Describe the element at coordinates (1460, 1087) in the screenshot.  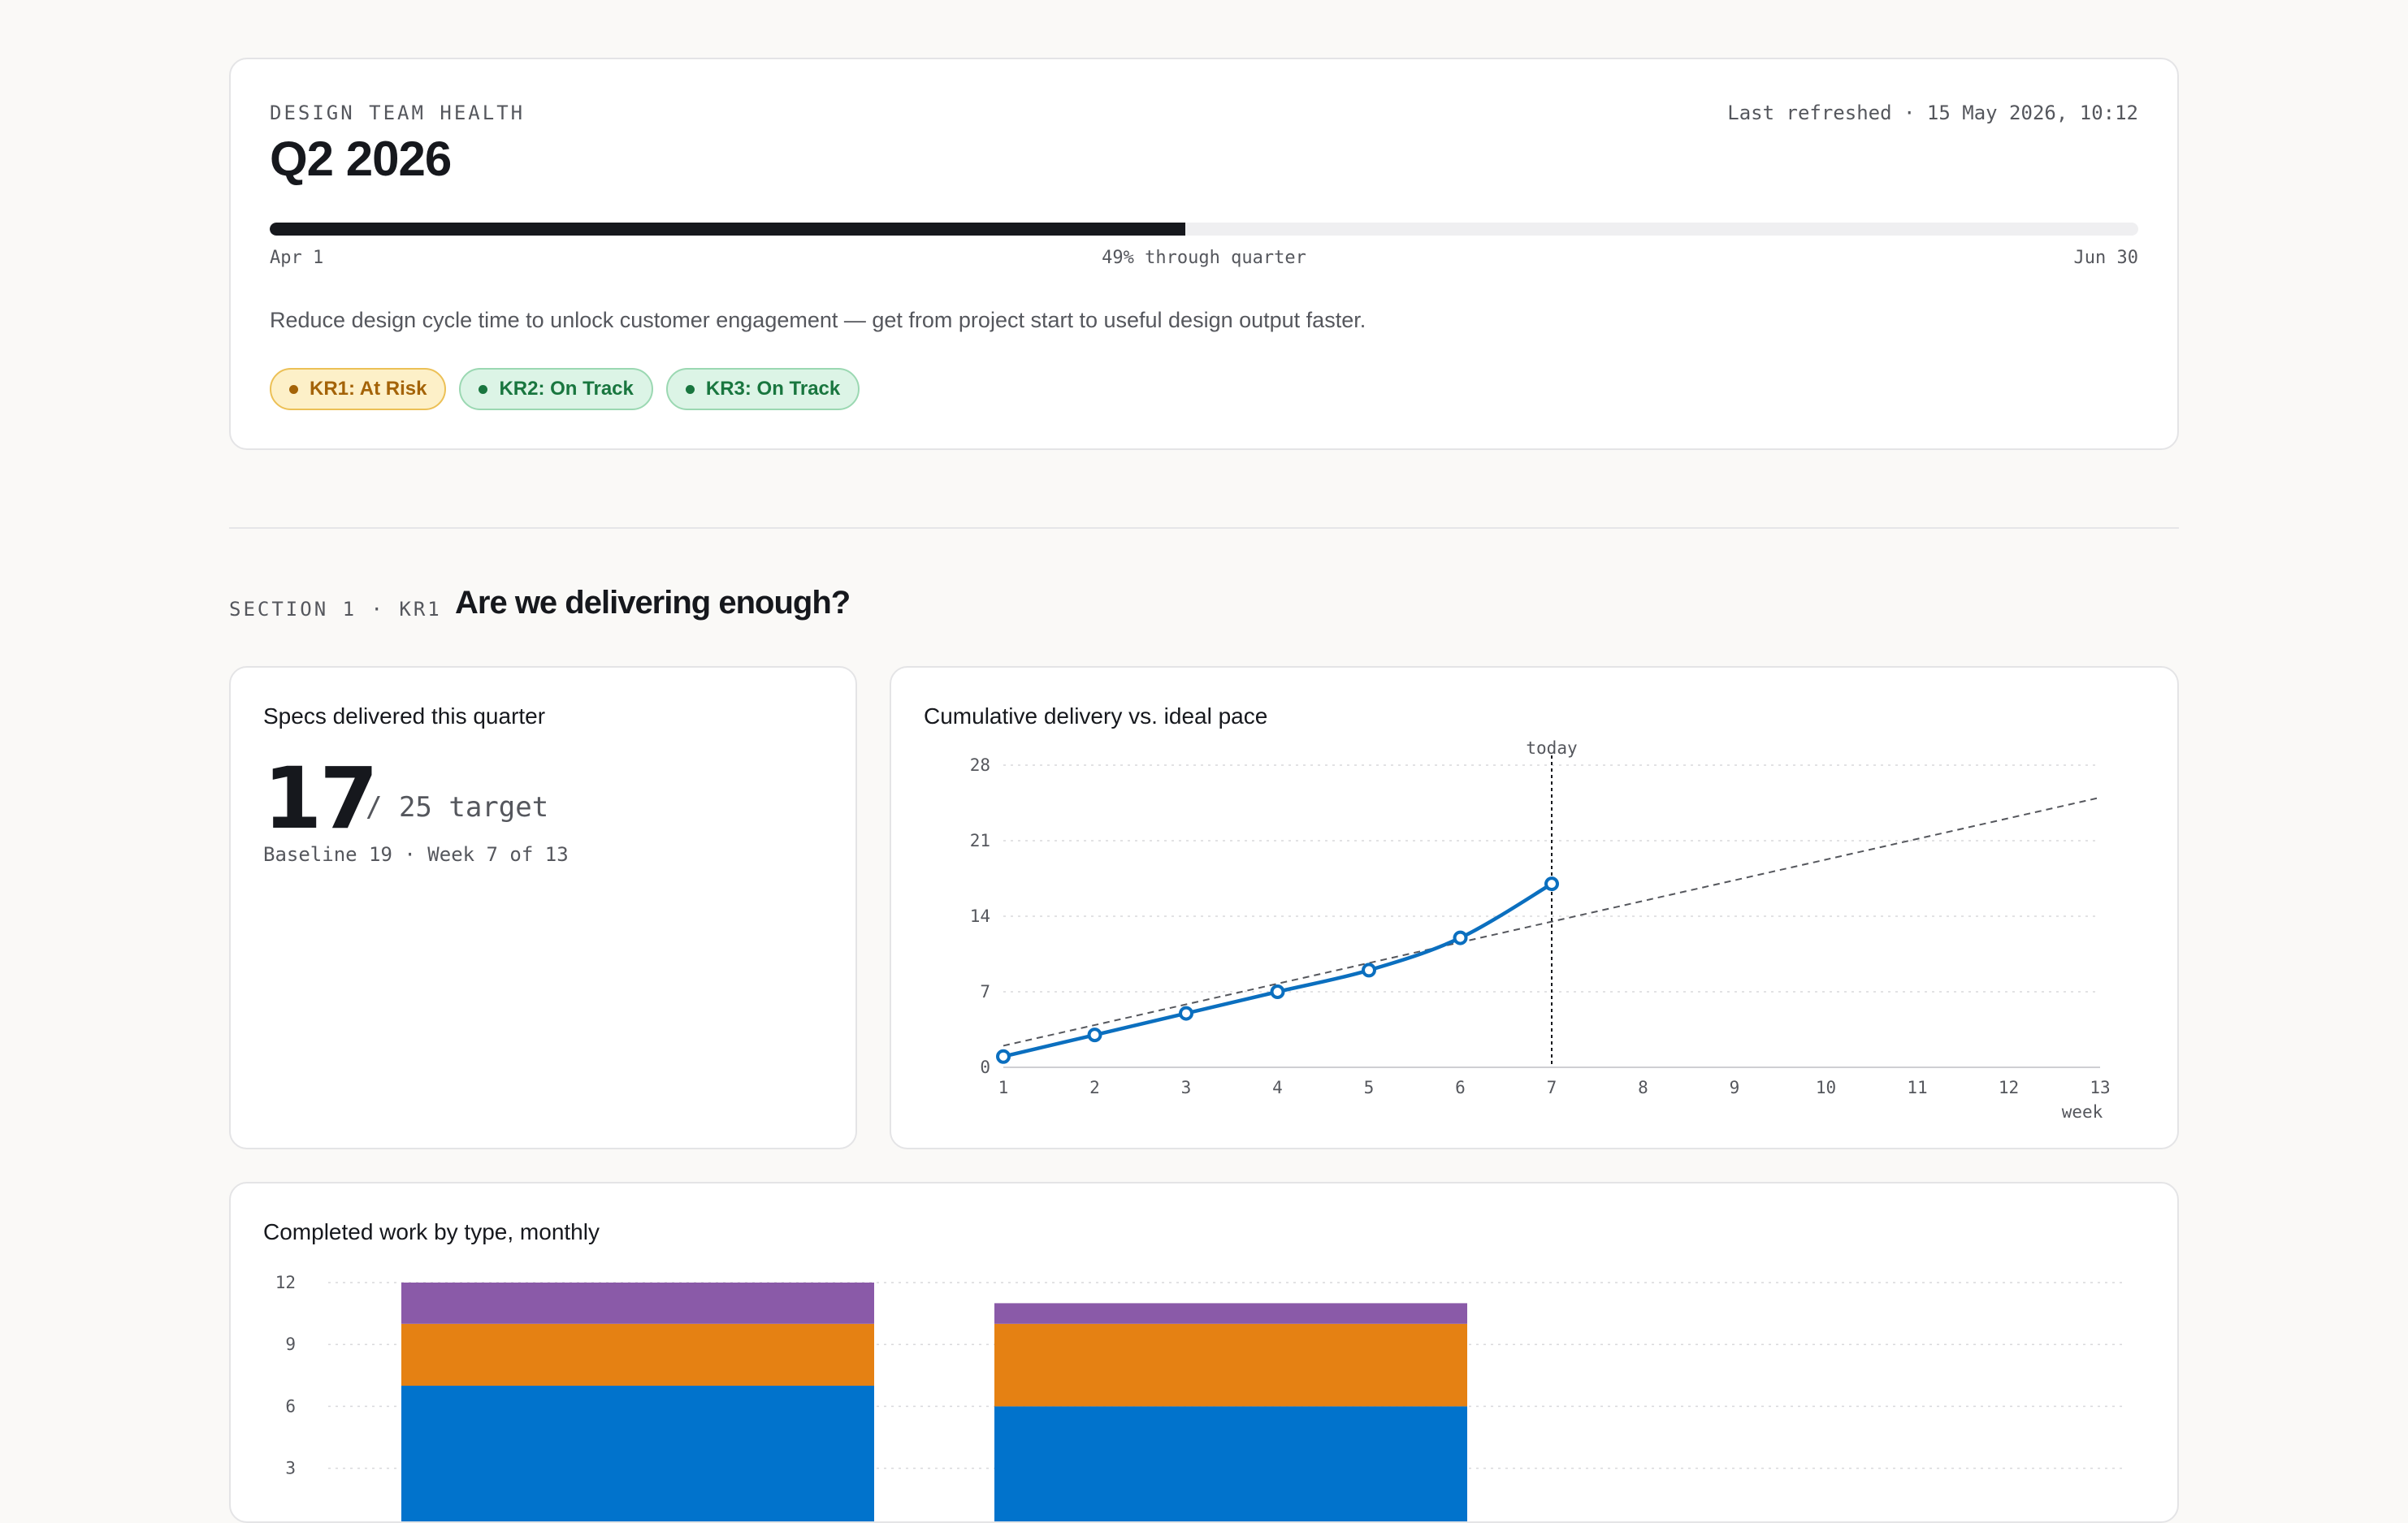
I see `x-tick-label: 6` at that location.